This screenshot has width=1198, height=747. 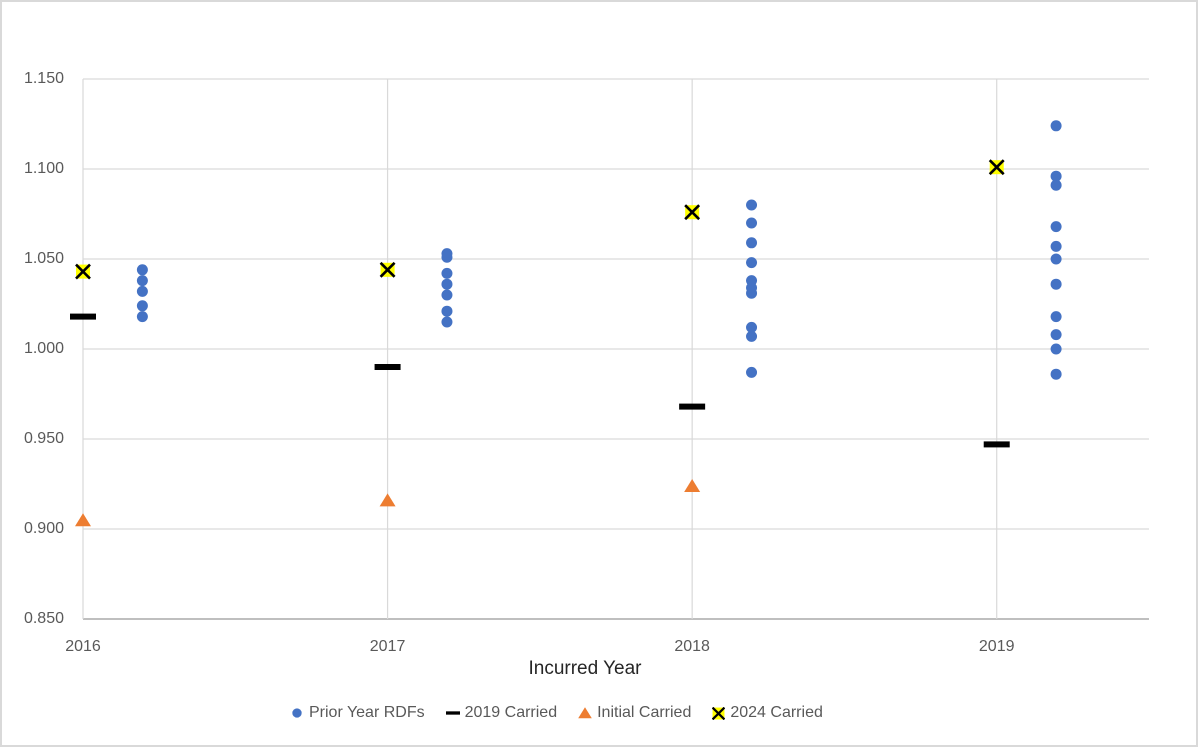 I want to click on x-axis-title: Incurred Year, so click(x=585, y=668).